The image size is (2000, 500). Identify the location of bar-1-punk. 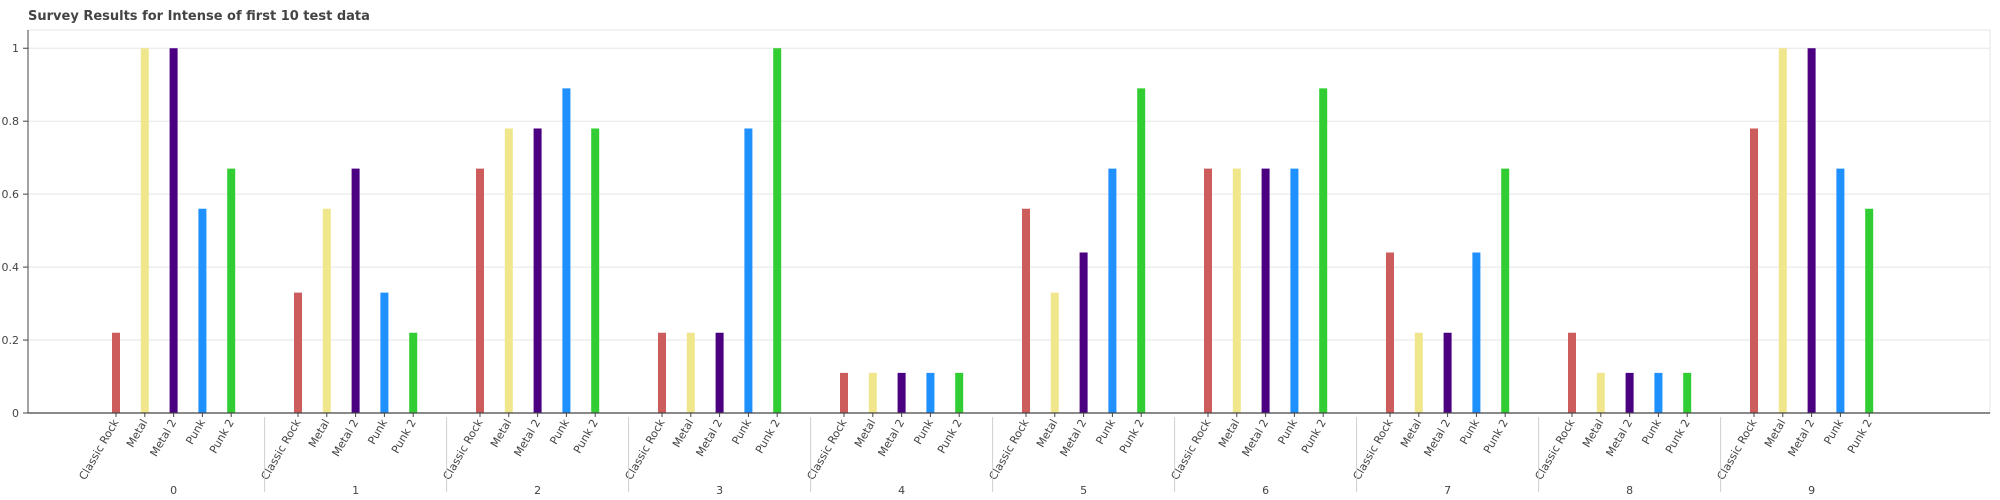
(384, 352).